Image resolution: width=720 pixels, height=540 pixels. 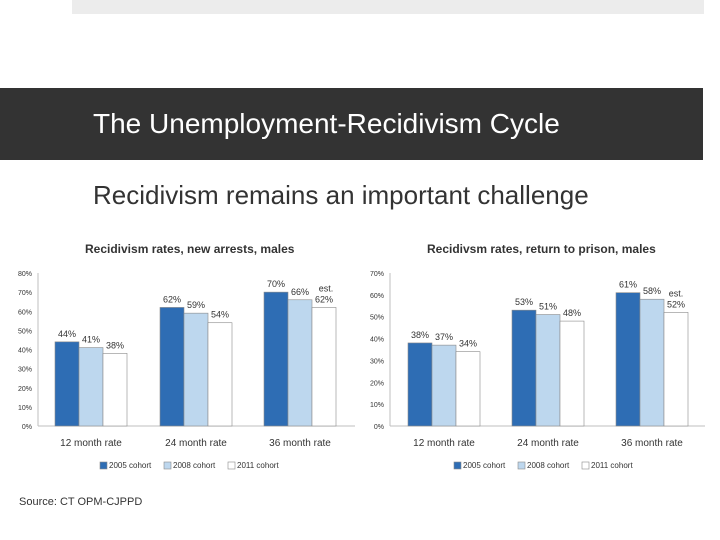 I want to click on y-tick-label: 80%, so click(x=25, y=274).